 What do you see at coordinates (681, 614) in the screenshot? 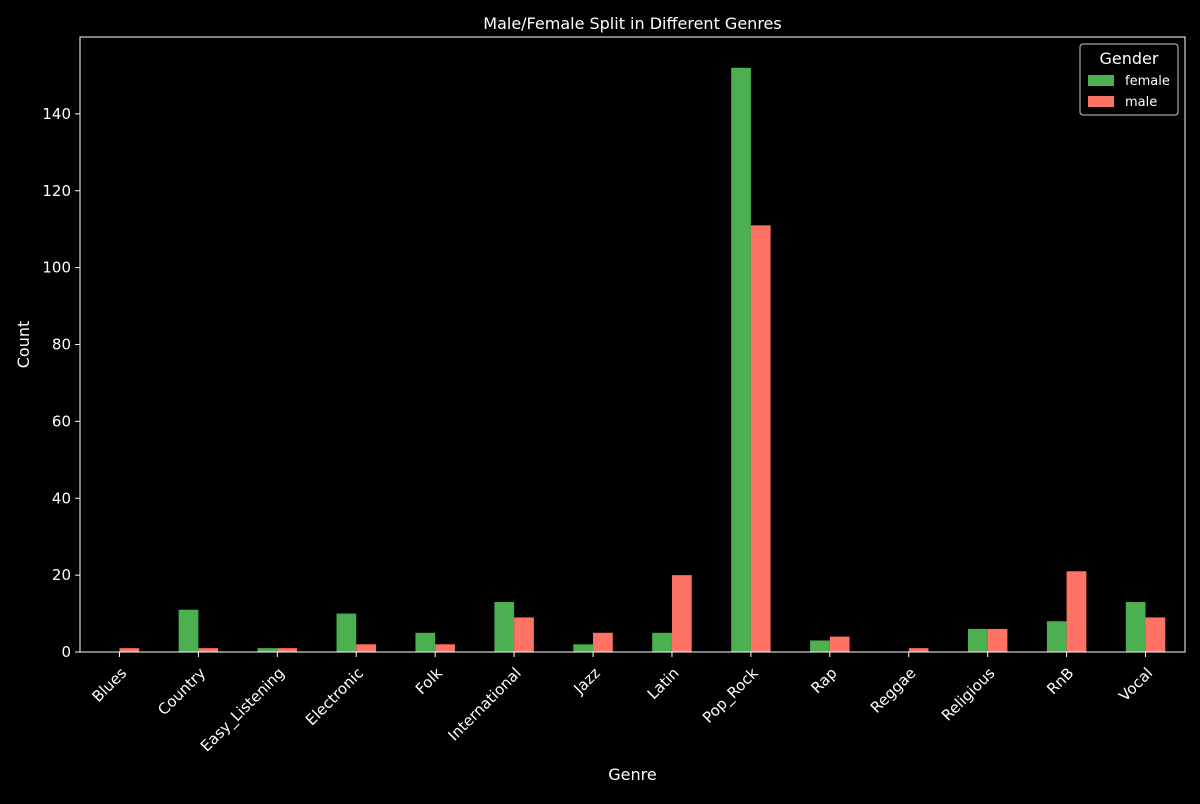
I see `bar-male-latin` at bounding box center [681, 614].